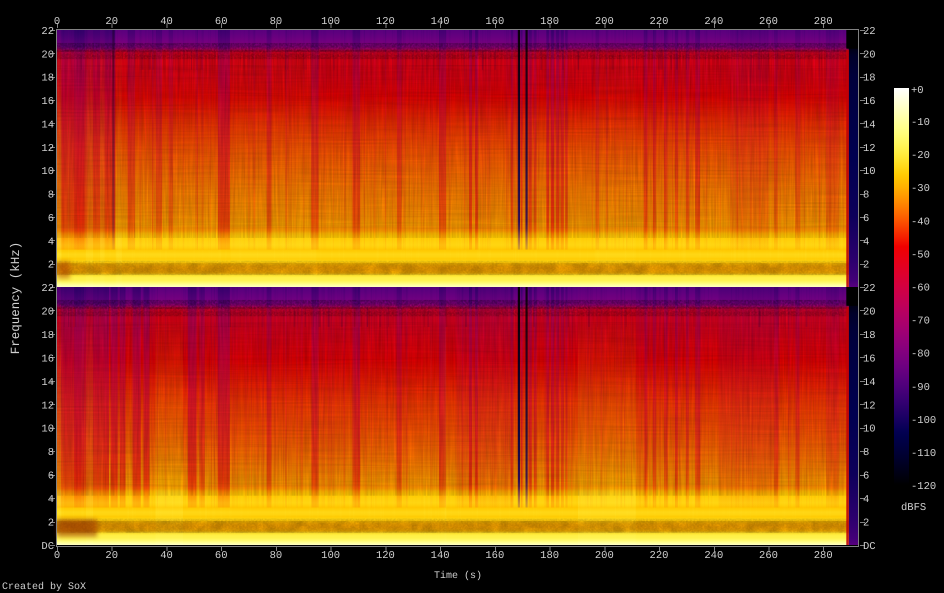 The image size is (944, 593). I want to click on svg-text: -110, so click(923, 454).